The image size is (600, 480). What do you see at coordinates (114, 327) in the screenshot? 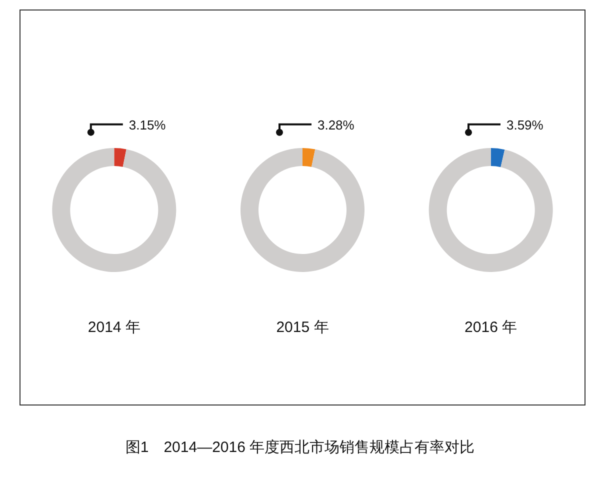
I see `text: 2014 年` at bounding box center [114, 327].